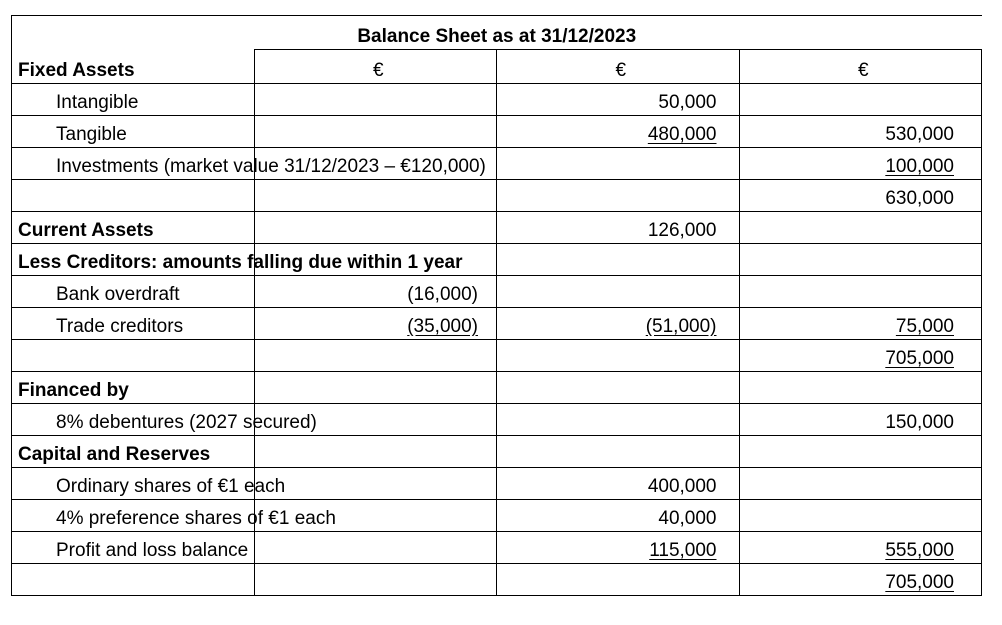  I want to click on cell-col2: 50,000, so click(618, 99).